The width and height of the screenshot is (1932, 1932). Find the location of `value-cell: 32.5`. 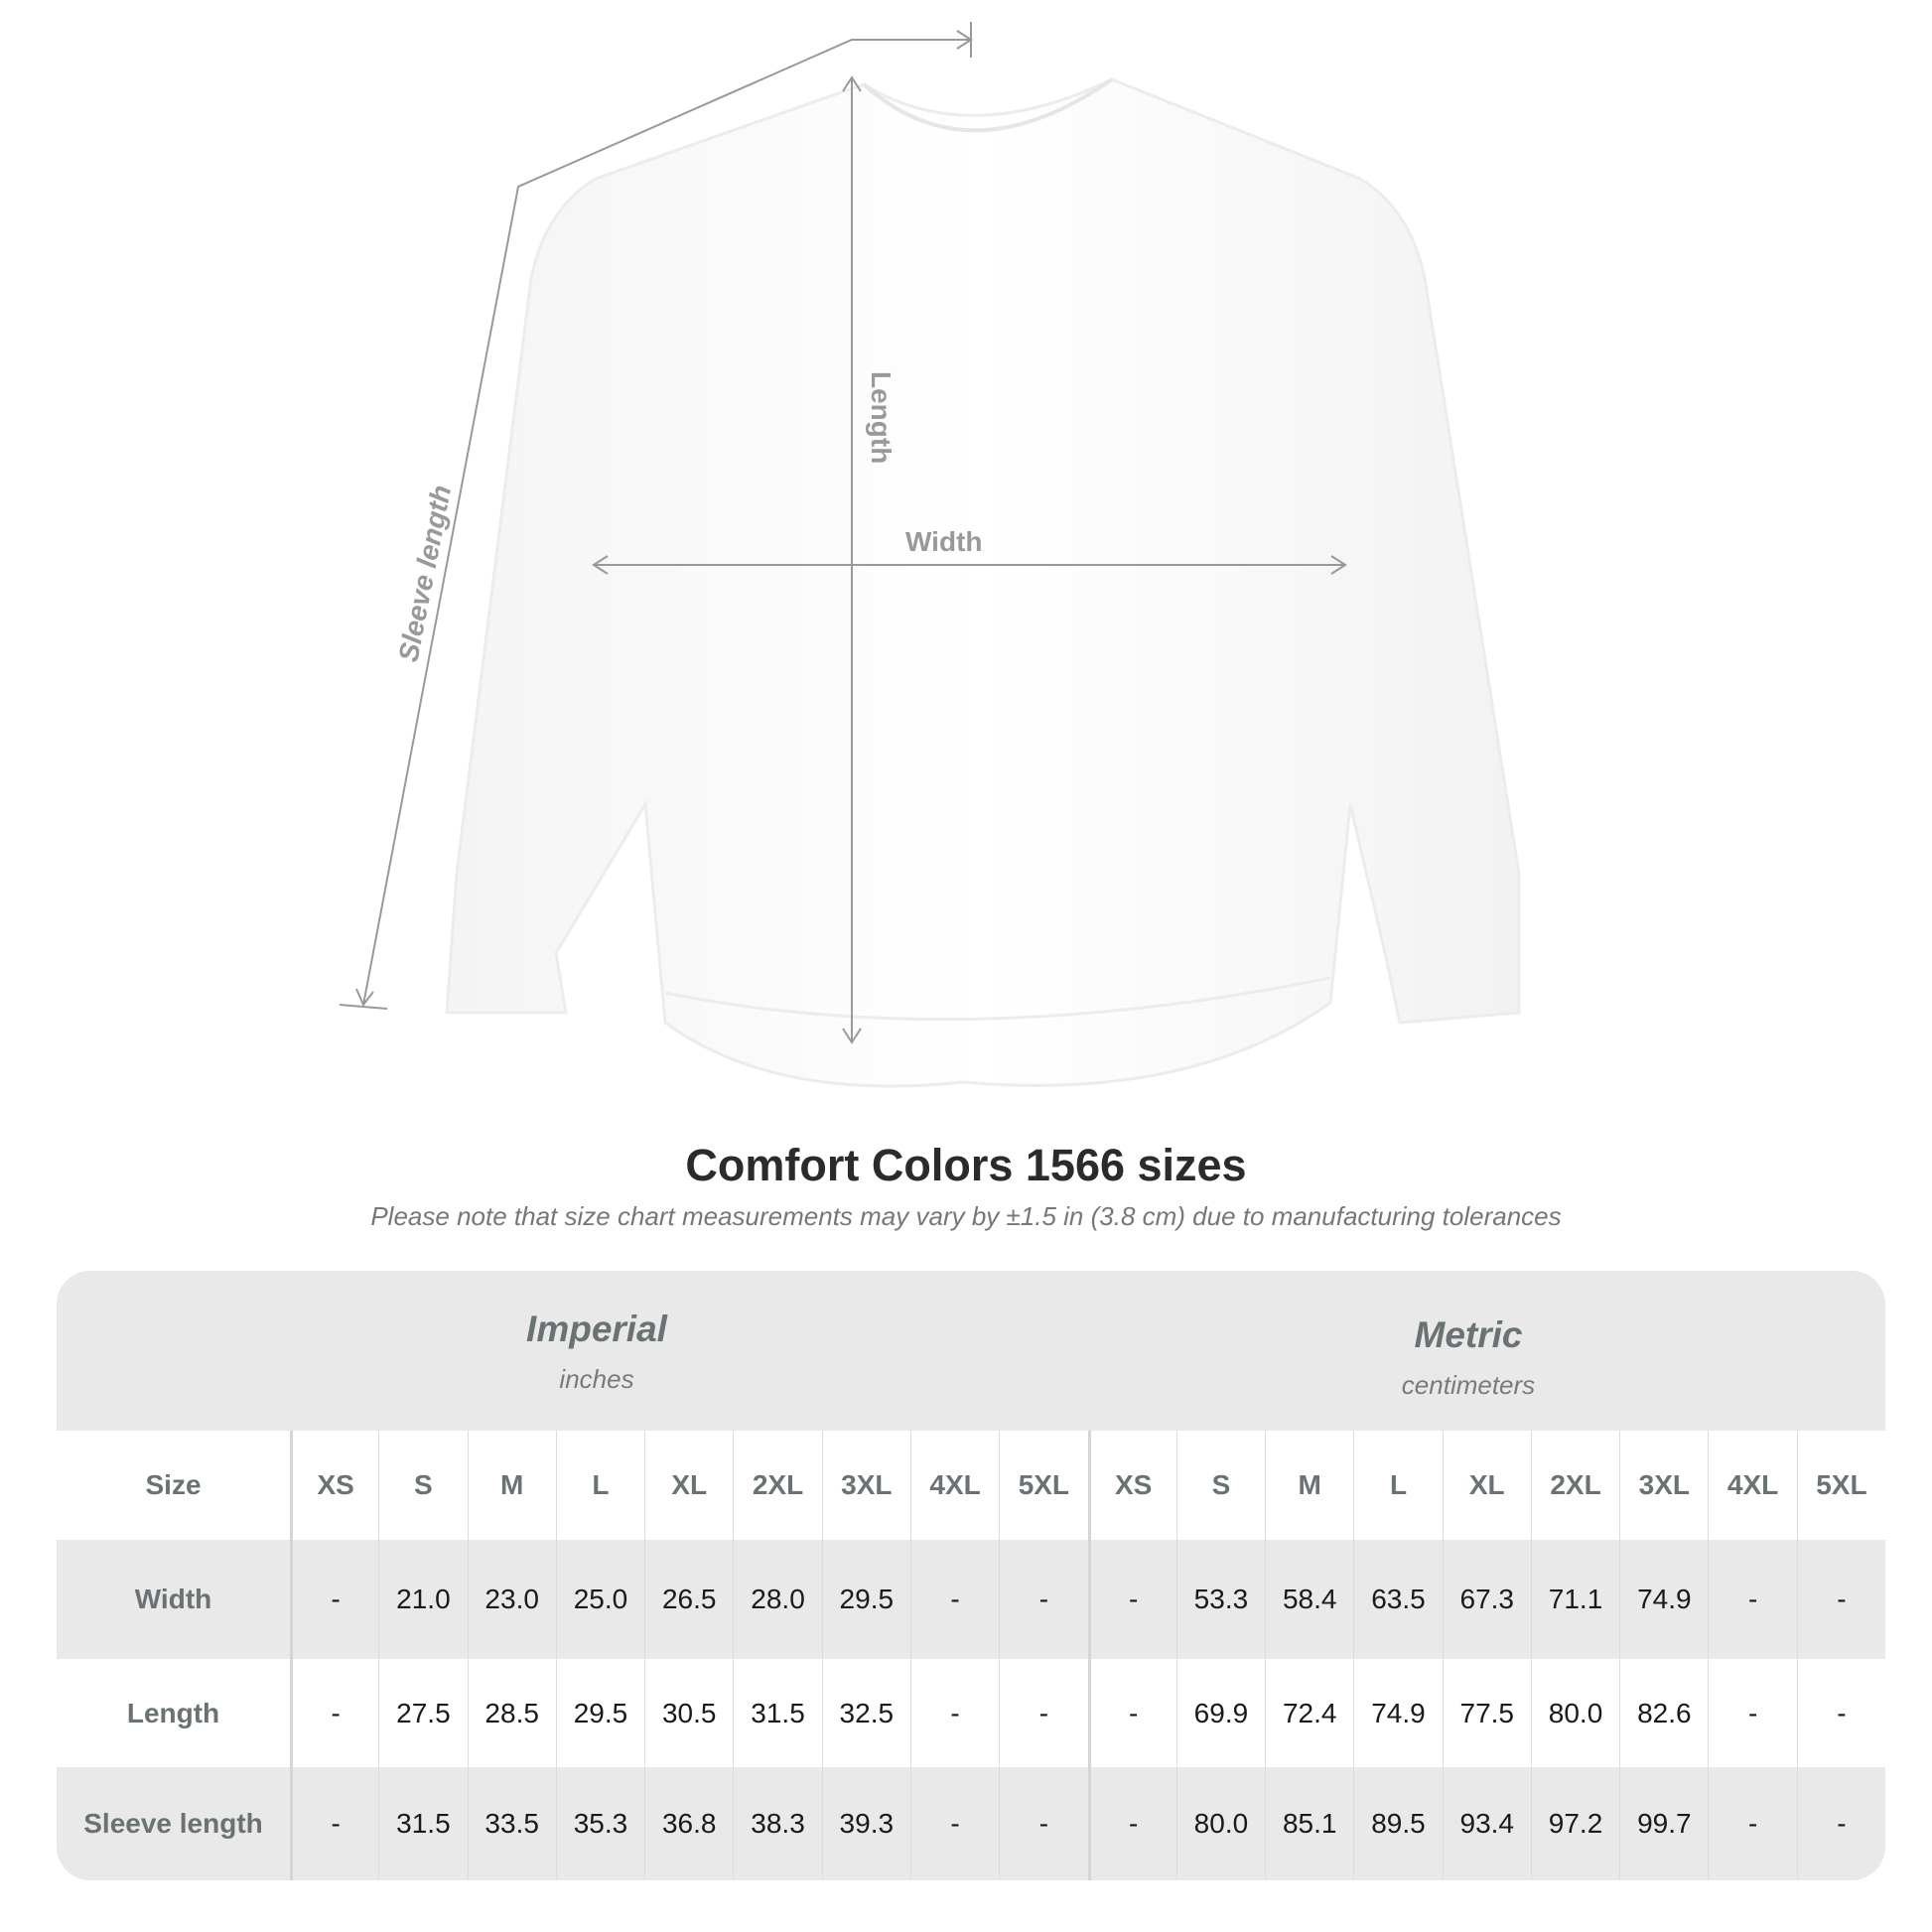

value-cell: 32.5 is located at coordinates (866, 1713).